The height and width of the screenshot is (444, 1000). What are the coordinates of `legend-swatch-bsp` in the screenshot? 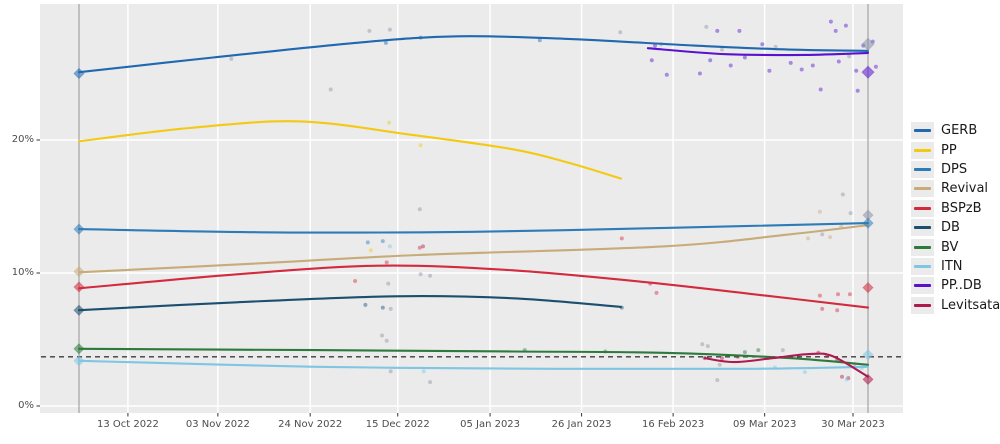 It's located at (922, 208).